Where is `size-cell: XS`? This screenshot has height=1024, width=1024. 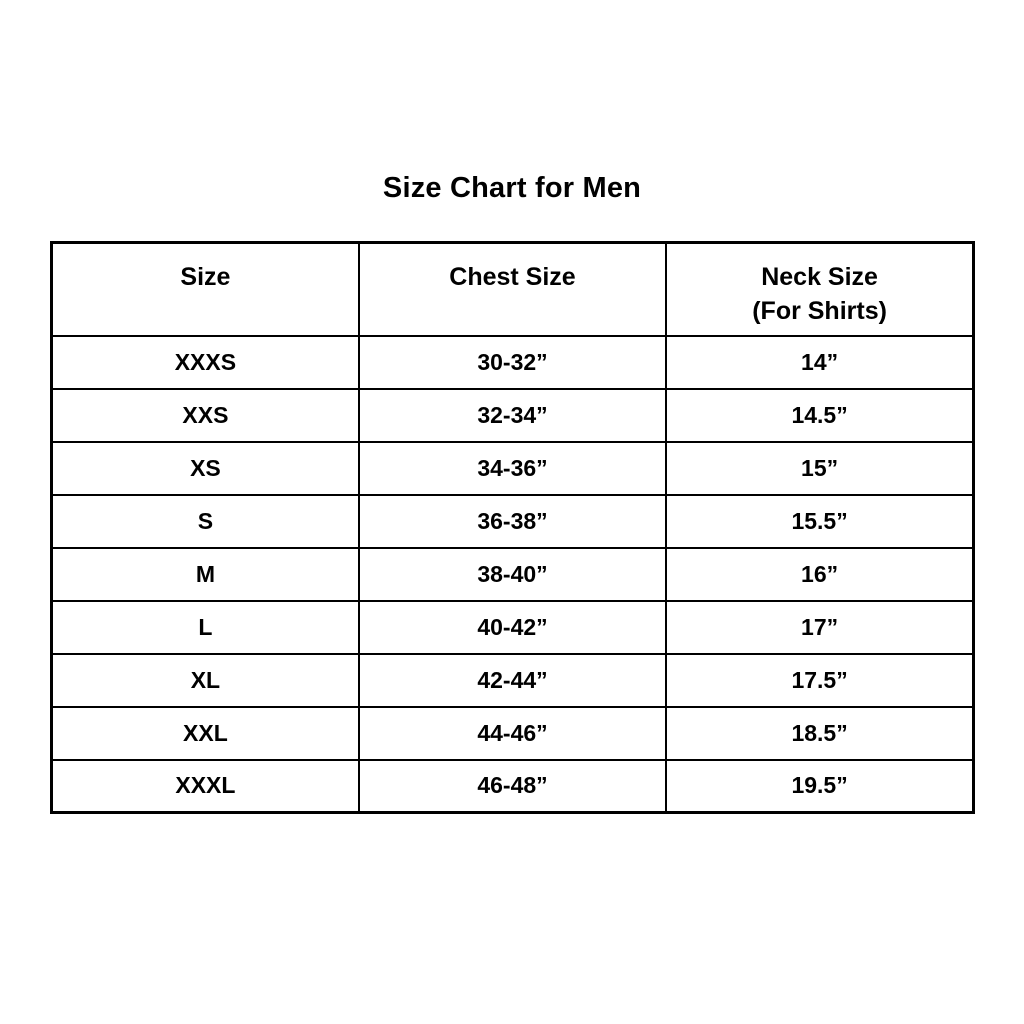 size-cell: XS is located at coordinates (205, 468).